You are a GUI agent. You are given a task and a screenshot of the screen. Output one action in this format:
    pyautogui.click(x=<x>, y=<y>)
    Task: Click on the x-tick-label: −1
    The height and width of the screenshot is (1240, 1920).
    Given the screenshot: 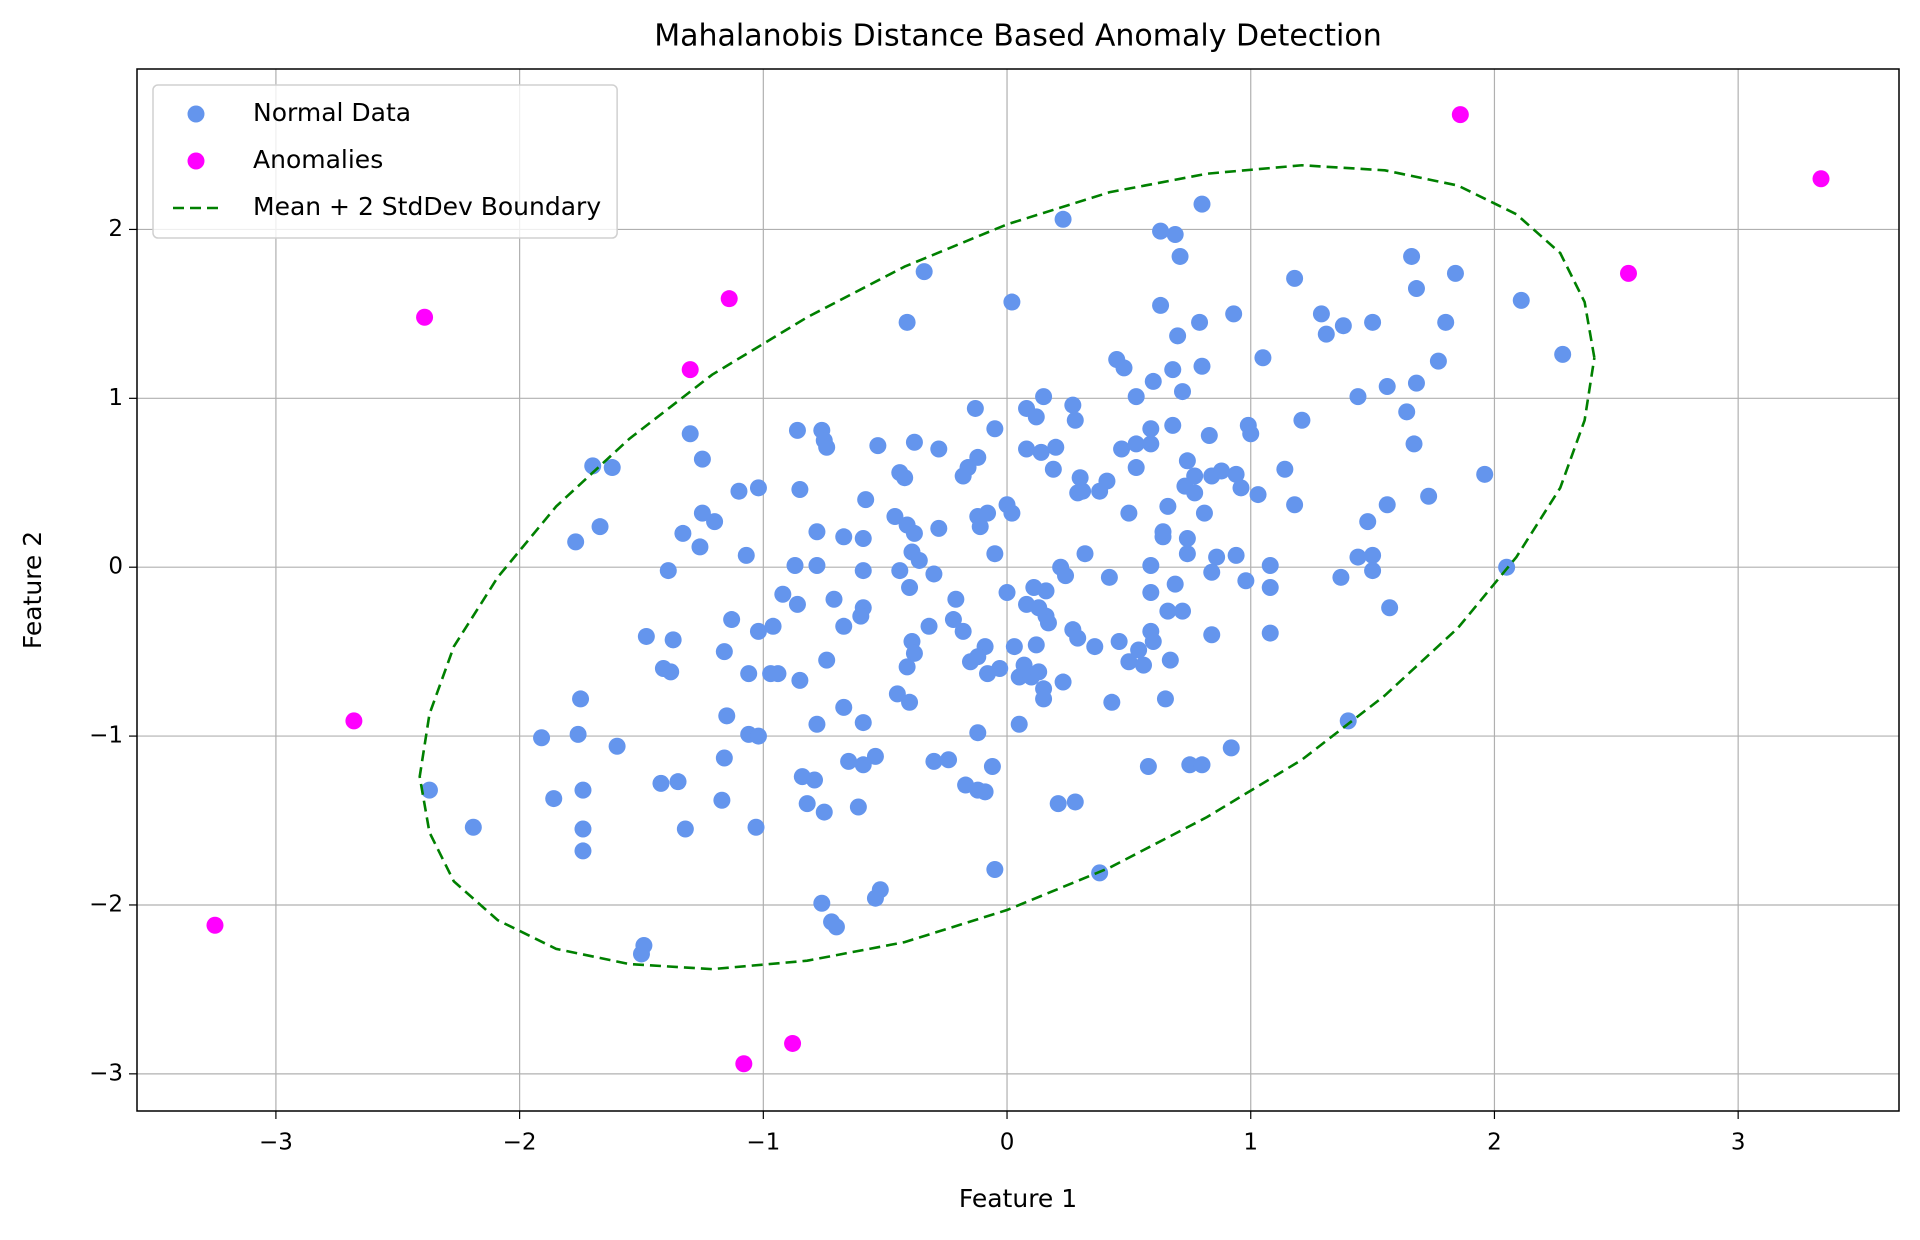 What is the action you would take?
    pyautogui.click(x=763, y=1143)
    